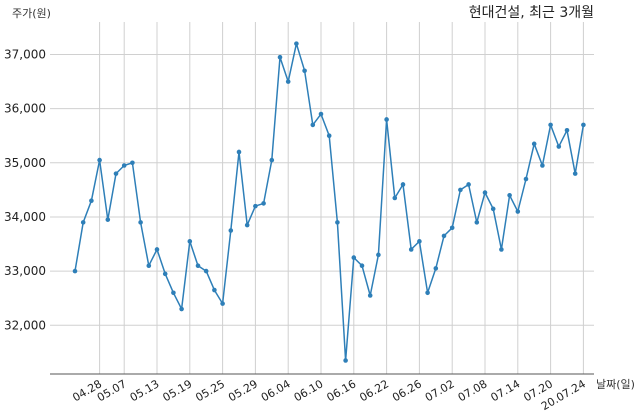  What do you see at coordinates (473, 390) in the screenshot?
I see `x-tick-label: 07.08` at bounding box center [473, 390].